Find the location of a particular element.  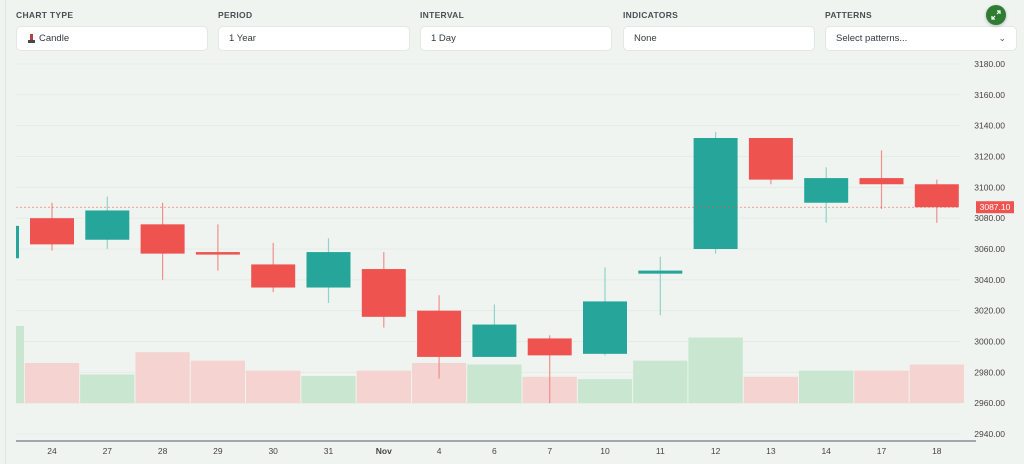

svg-text: 2960.00 is located at coordinates (989, 403).